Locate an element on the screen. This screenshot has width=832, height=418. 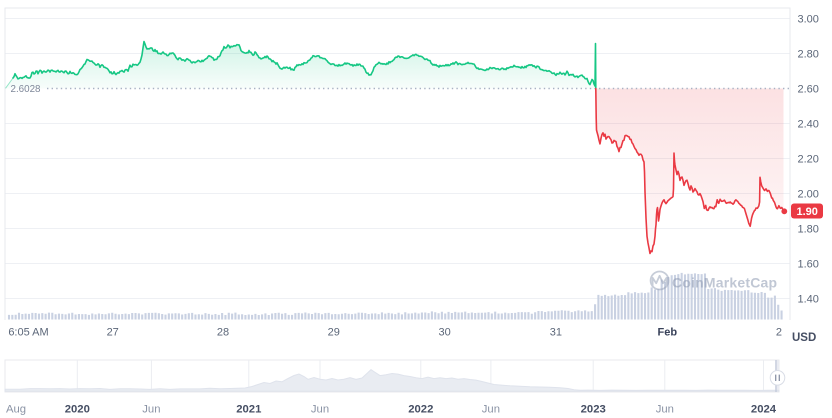
svg-text: 2.00 is located at coordinates (808, 195).